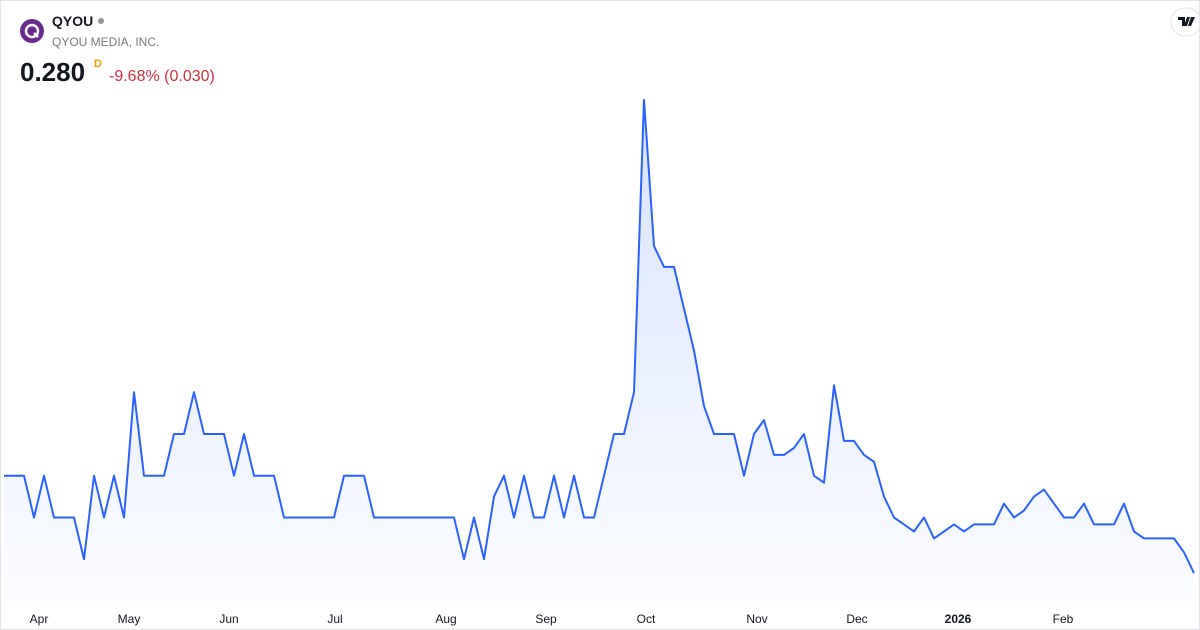 Image resolution: width=1200 pixels, height=630 pixels. Describe the element at coordinates (646, 619) in the screenshot. I see `x-tick-label: Oct` at that location.